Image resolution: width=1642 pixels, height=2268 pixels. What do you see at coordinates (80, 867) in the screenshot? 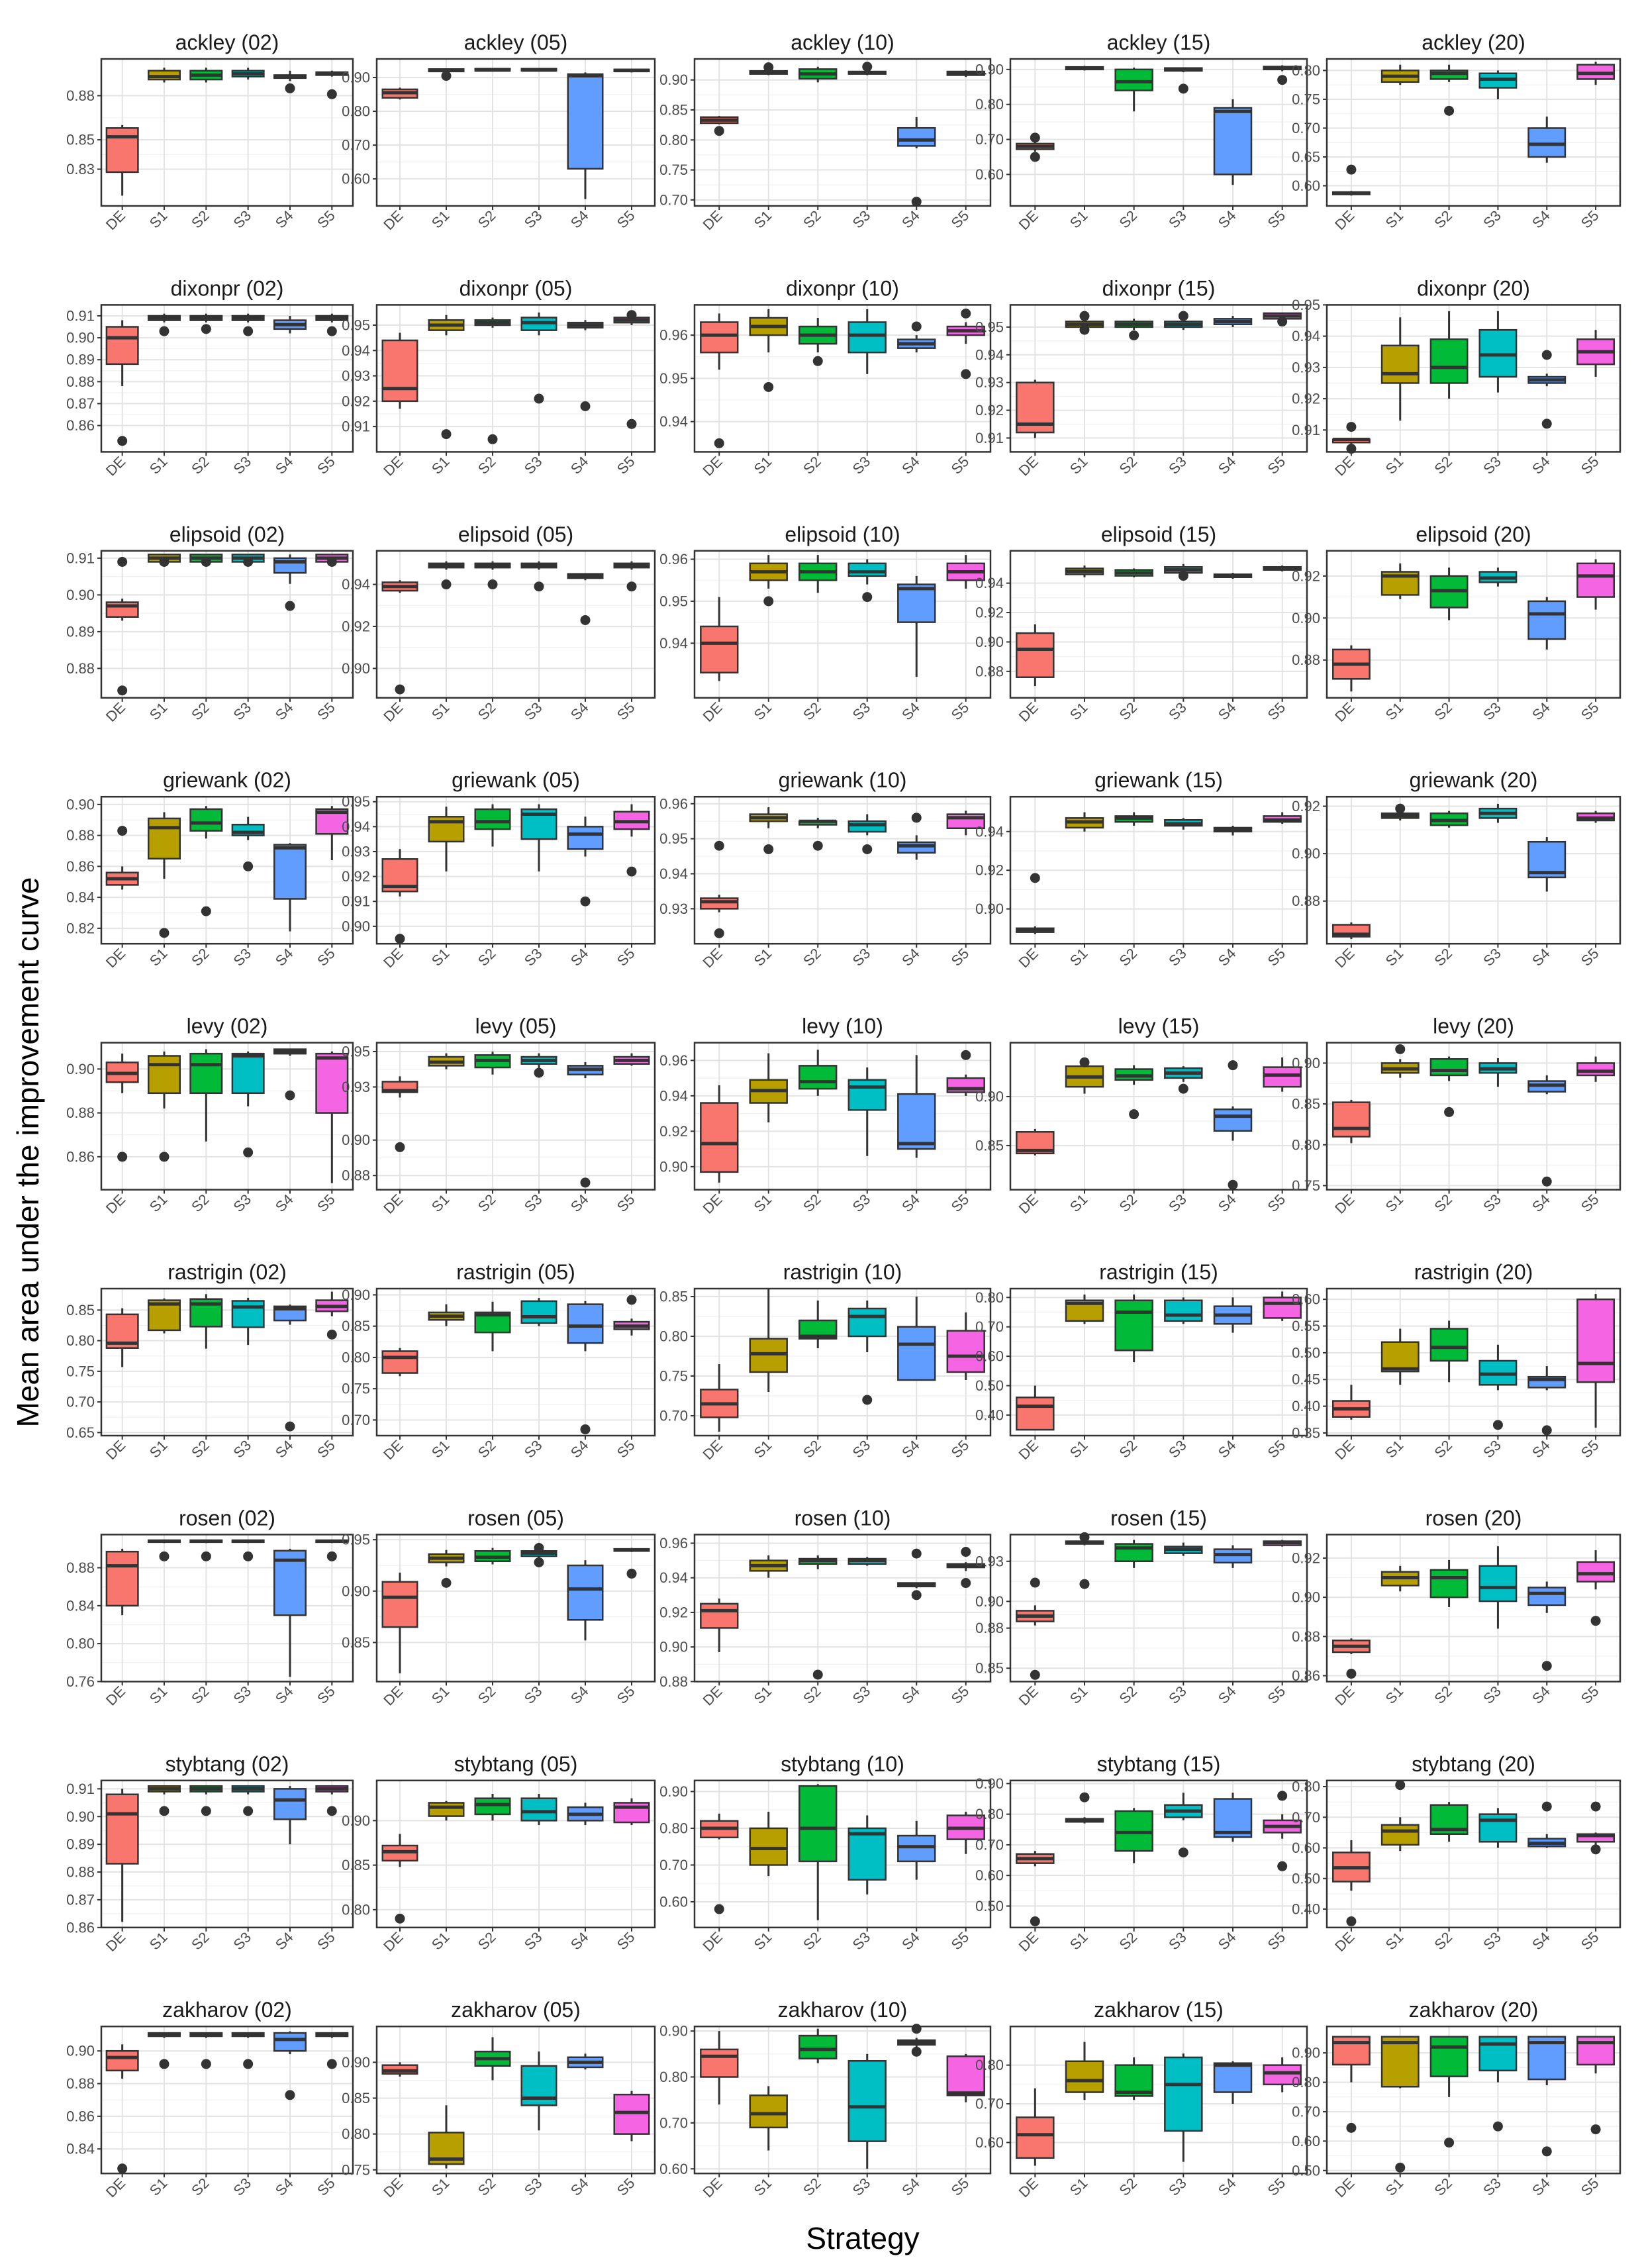
I see `y-tick-label: 0.86` at bounding box center [80, 867].